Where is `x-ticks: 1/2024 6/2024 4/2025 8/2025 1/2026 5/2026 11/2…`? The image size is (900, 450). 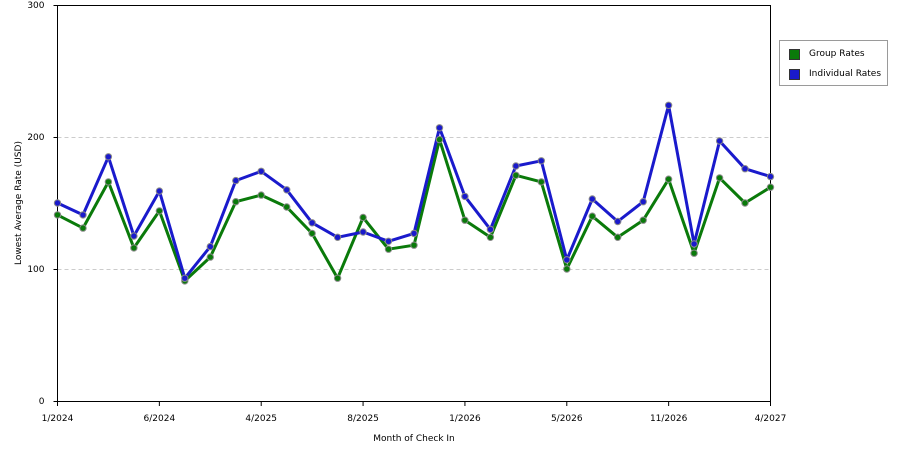
x-ticks: 1/2024 6/2024 4/2025 8/2025 1/2026 5/2026 11/2… is located at coordinates (414, 412).